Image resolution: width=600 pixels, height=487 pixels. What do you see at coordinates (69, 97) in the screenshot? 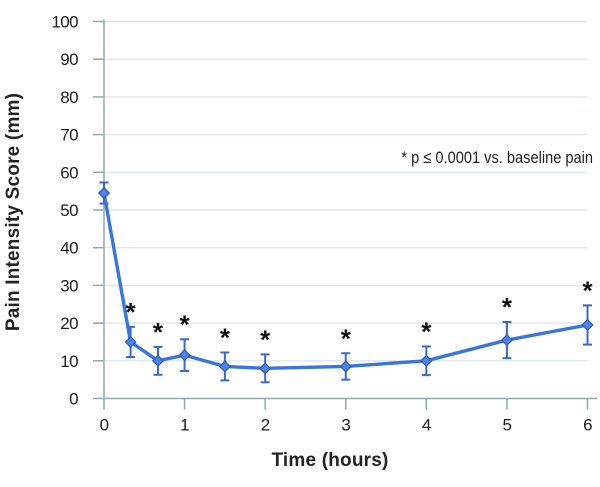
I see `y-tick-label: 80` at bounding box center [69, 97].